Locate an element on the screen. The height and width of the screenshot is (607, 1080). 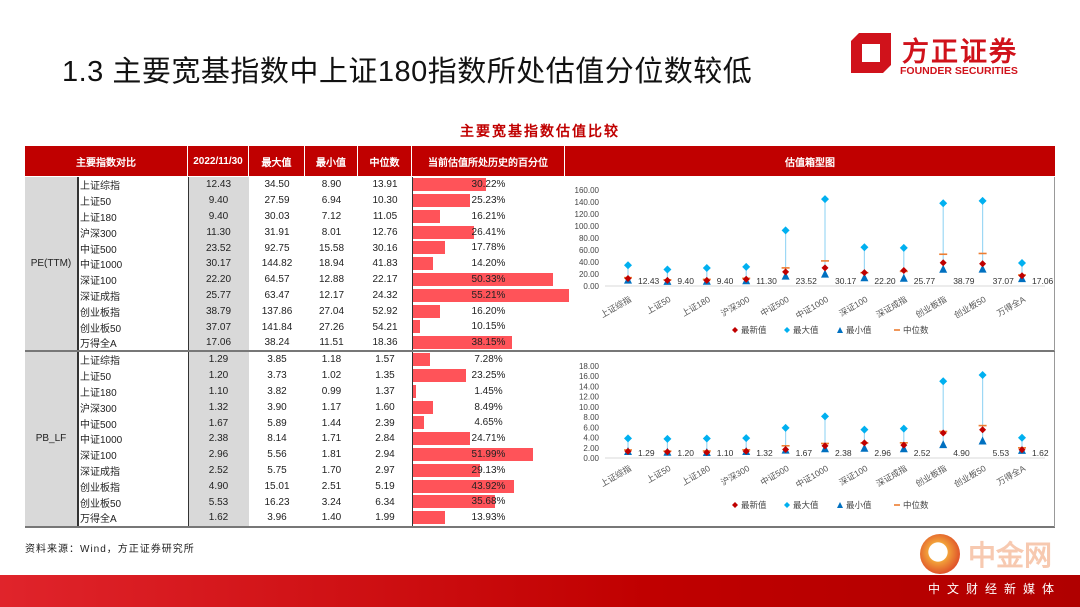
data-label: 4.90 is located at coordinates (961, 453).